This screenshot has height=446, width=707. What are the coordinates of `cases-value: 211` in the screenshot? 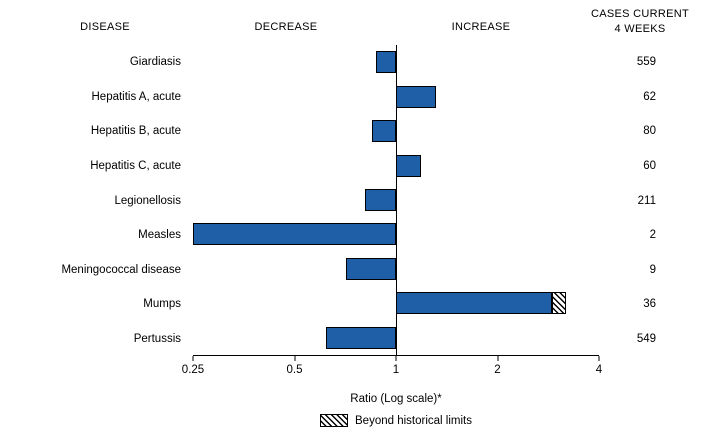 It's located at (646, 200).